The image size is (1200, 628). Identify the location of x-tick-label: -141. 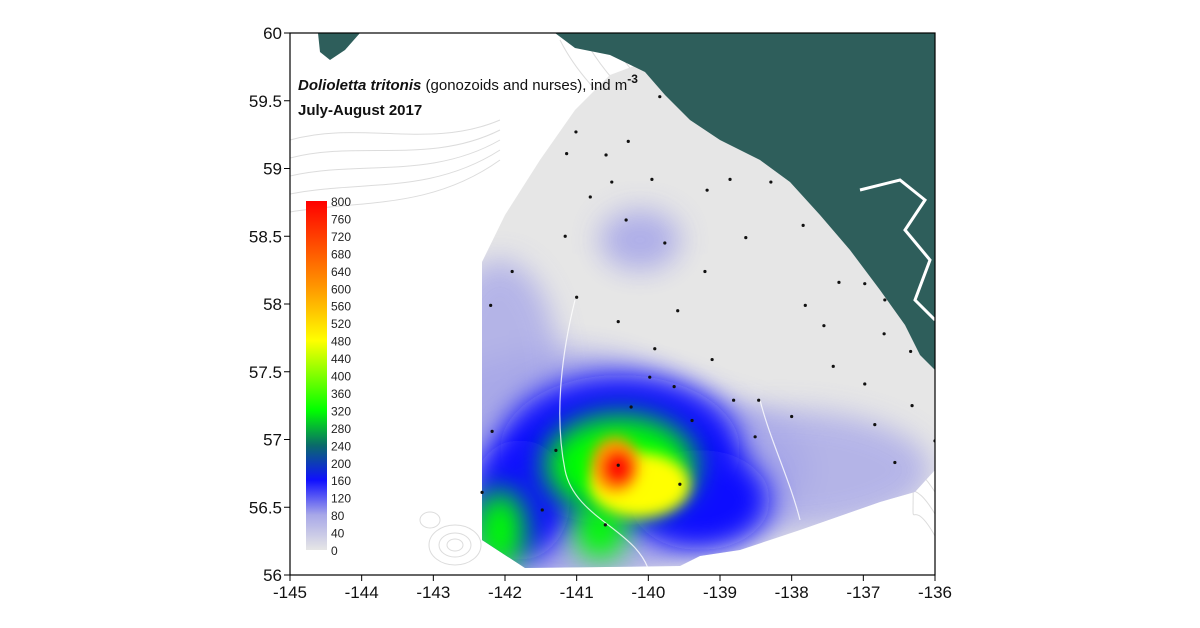
(577, 592).